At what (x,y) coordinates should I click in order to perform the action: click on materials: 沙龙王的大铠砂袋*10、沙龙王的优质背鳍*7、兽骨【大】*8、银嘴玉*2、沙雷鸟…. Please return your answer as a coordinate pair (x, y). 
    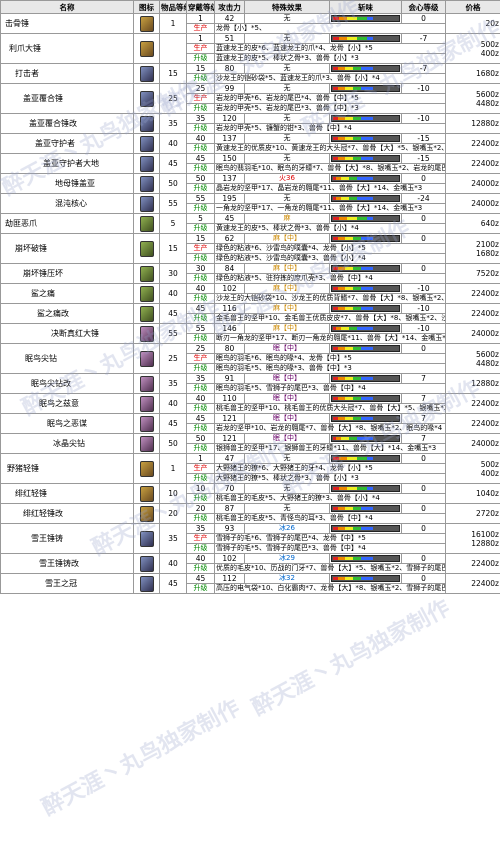
    Looking at the image, I should click on (330, 298).